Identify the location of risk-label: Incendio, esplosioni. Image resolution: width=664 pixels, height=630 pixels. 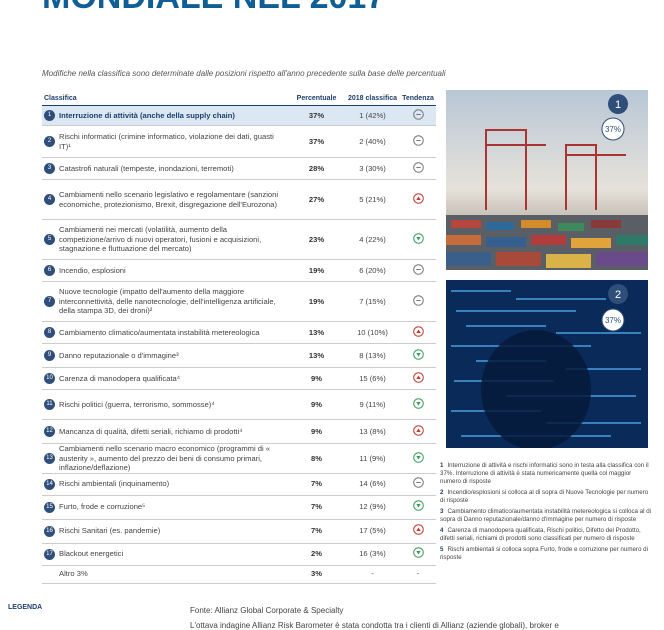
(92, 270).